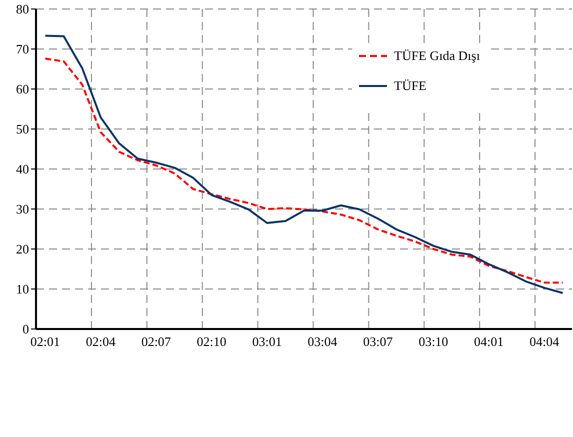 The image size is (573, 437). I want to click on y-tick-label: 30, so click(22, 209).